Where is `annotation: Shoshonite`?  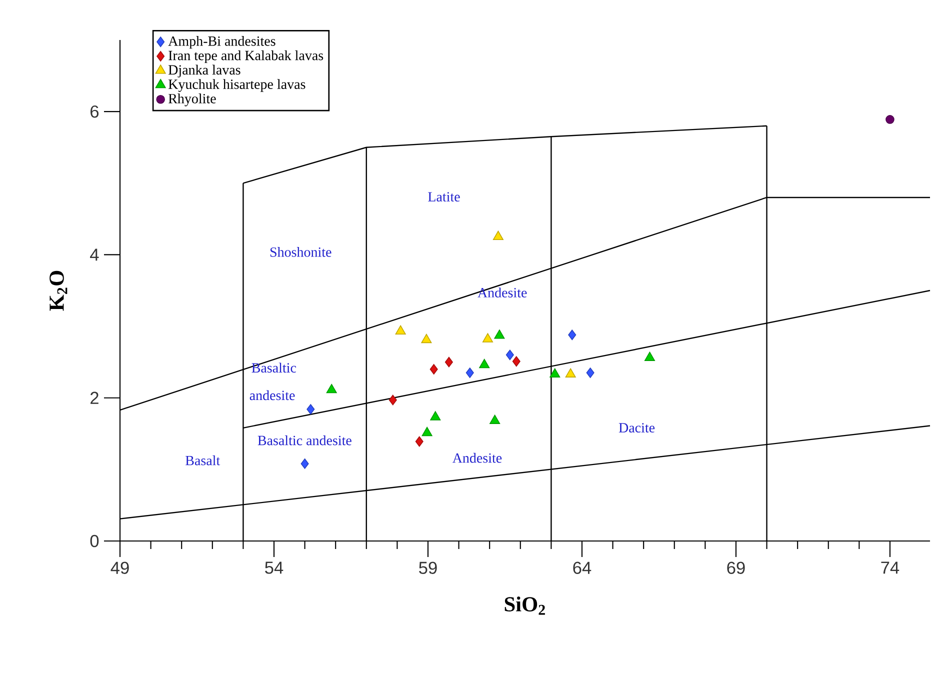
annotation: Shoshonite is located at coordinates (301, 252).